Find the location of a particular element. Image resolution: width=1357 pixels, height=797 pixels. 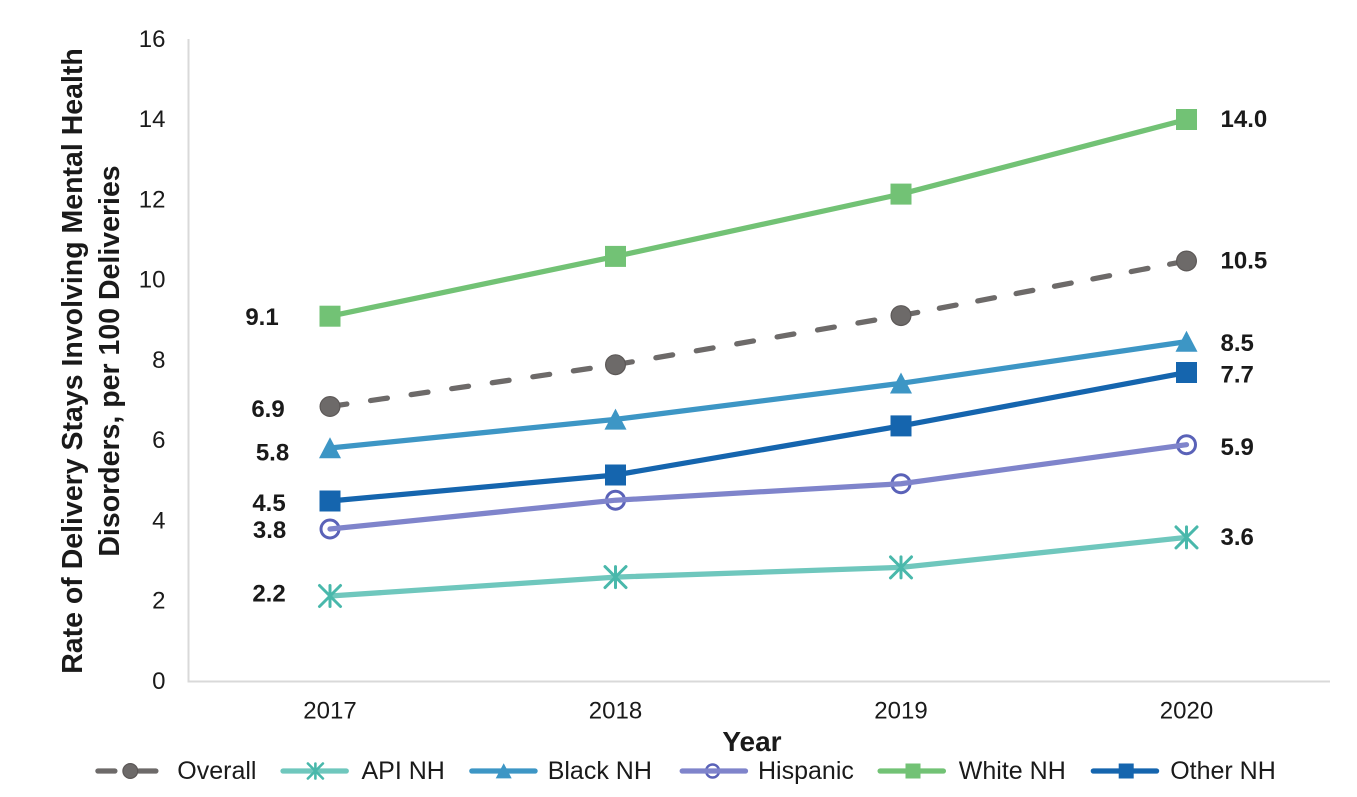

svg-text: 3.8 is located at coordinates (269, 530).